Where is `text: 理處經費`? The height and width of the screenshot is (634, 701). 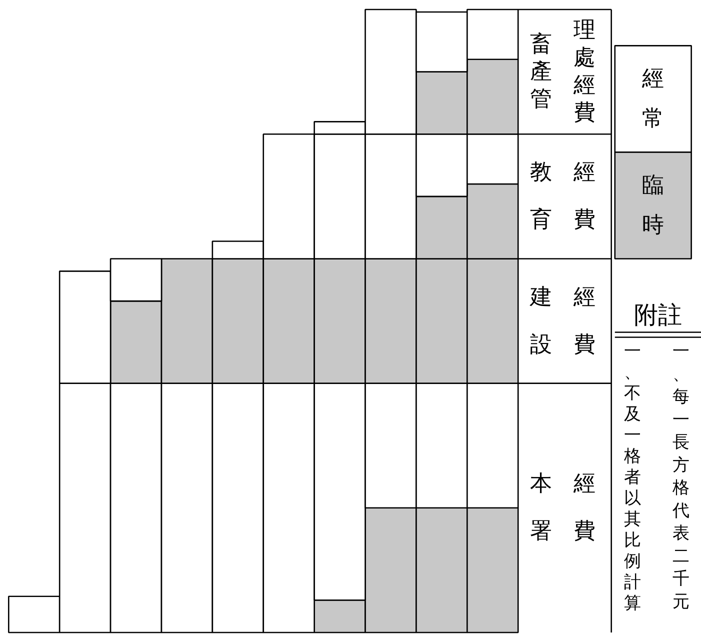
text: 理處經費 is located at coordinates (584, 72).